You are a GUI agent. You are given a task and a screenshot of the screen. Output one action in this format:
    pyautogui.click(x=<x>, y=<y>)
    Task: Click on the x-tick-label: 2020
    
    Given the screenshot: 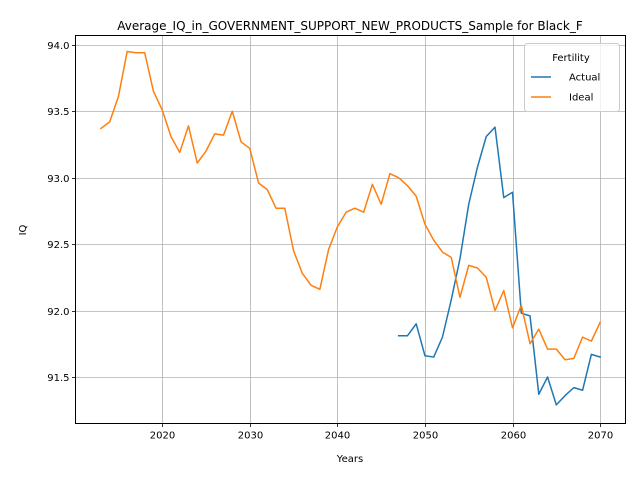 What is the action you would take?
    pyautogui.click(x=162, y=436)
    